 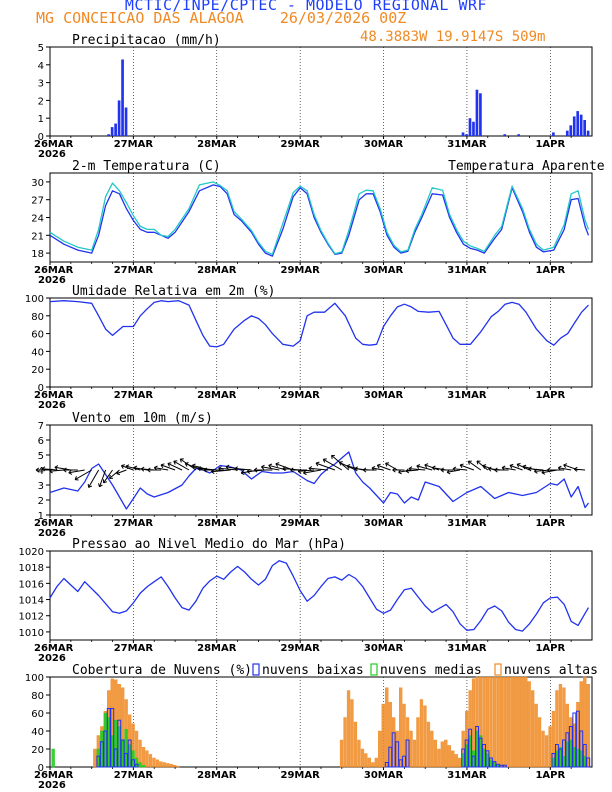 What do you see at coordinates (453, 37) in the screenshot?
I see `location-coordinates: 48.3883W 19.9147S 509m` at bounding box center [453, 37].